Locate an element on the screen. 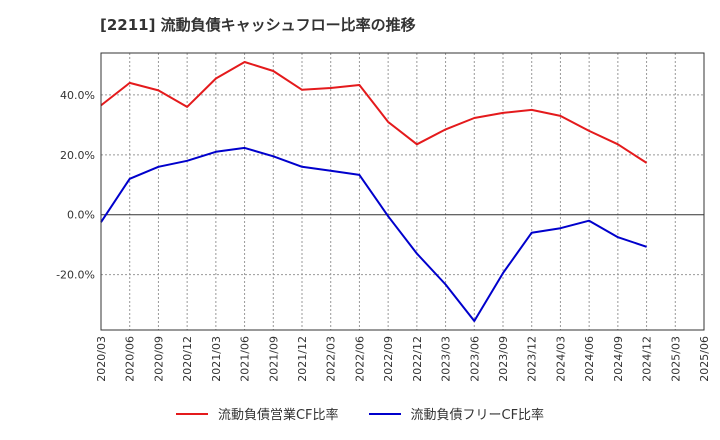 Image resolution: width=720 pixels, height=440 pixels. x-tick-label: 2022/03 is located at coordinates (331, 359).